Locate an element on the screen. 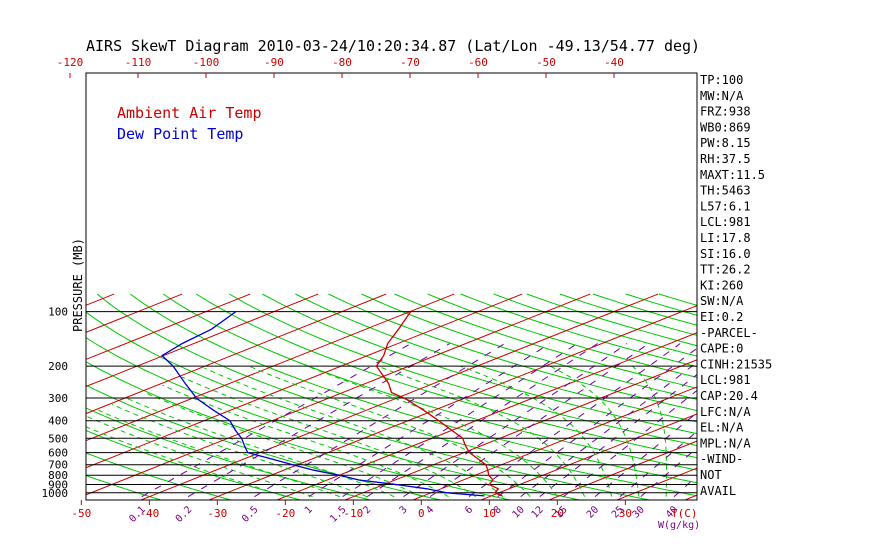 The image size is (870, 560). top-temp-tick--70: -70 is located at coordinates (410, 62).